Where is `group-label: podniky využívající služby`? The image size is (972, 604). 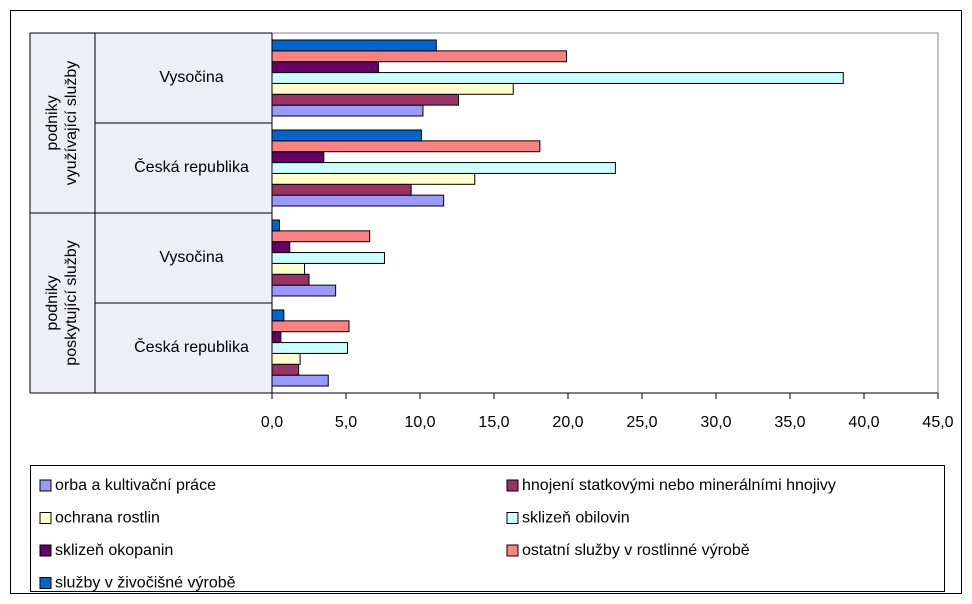 group-label: podniky využívající služby is located at coordinates (62, 123).